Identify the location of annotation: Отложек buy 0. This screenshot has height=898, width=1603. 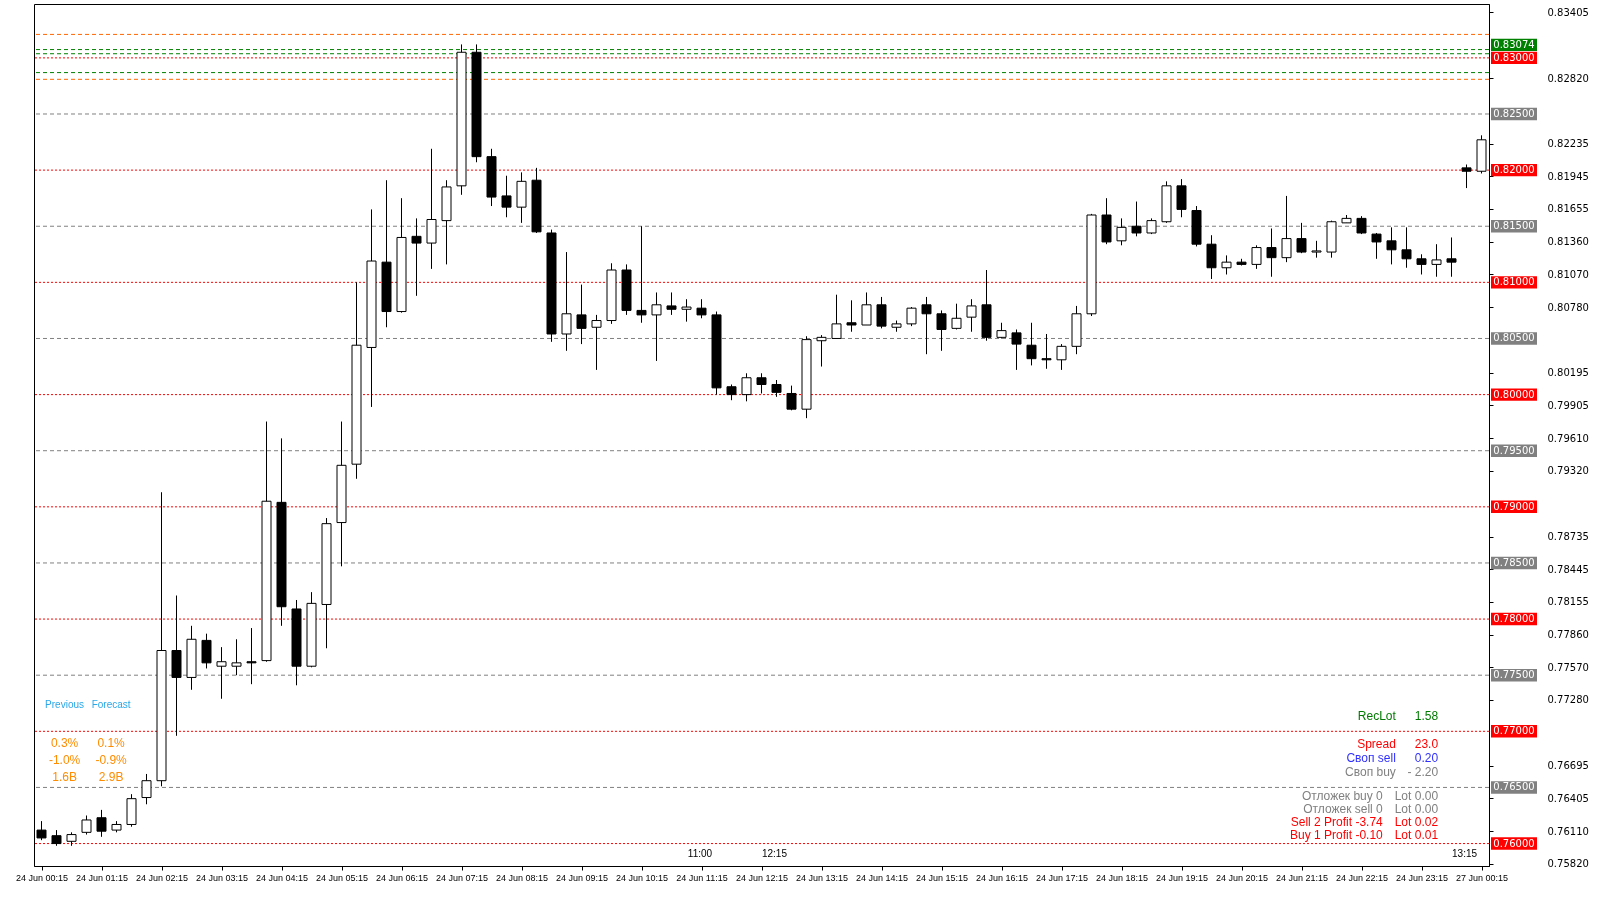
(1342, 796).